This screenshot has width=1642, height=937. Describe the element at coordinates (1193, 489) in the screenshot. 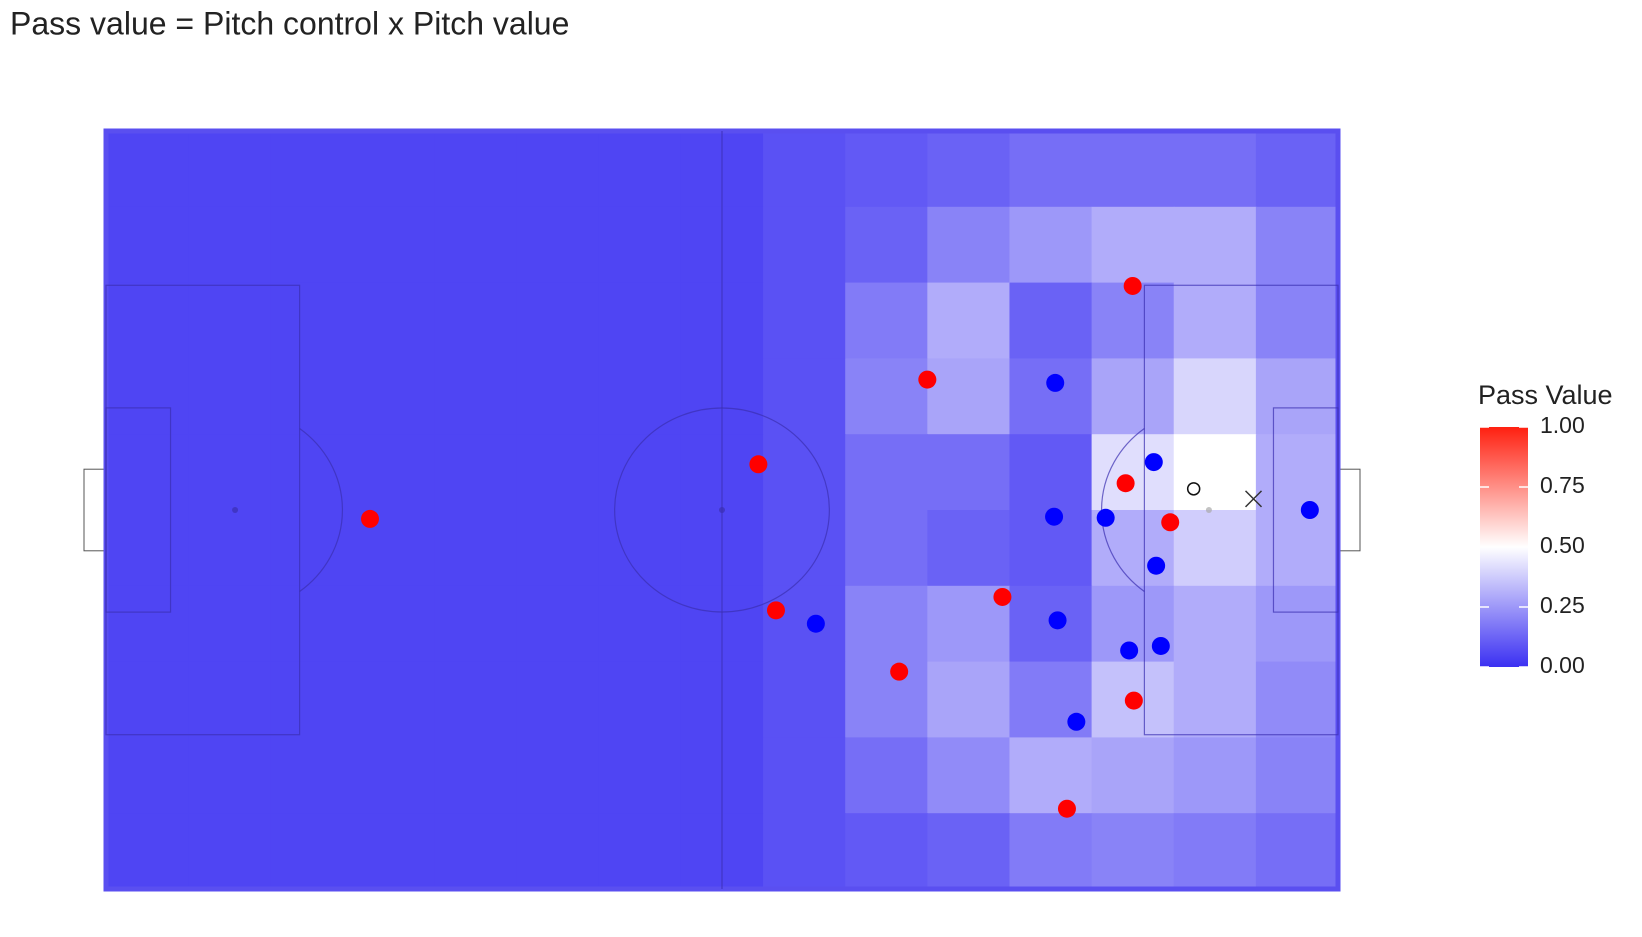

I see `ball` at that location.